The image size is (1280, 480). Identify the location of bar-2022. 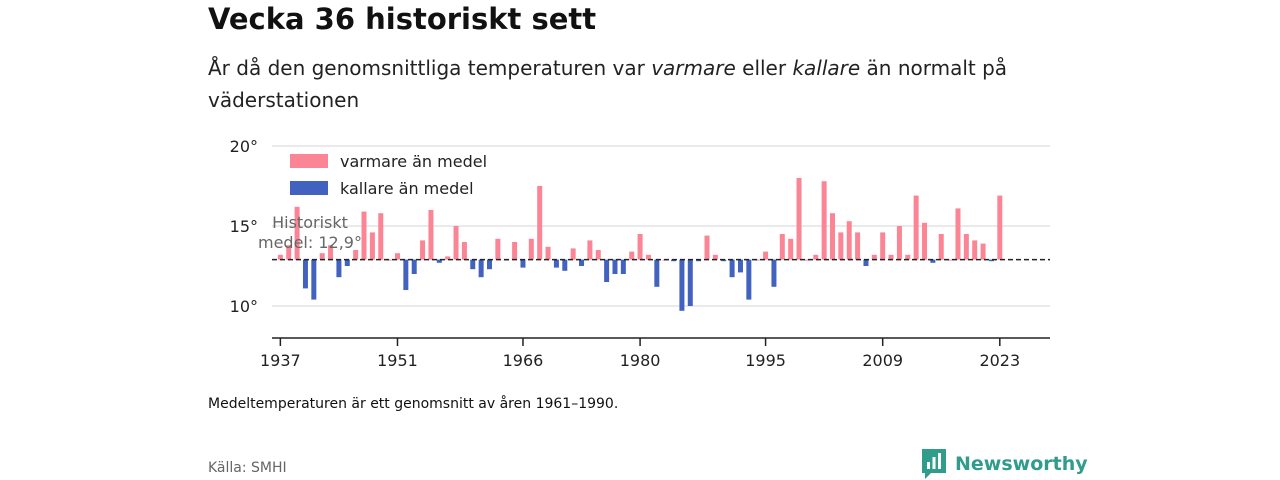
(991, 260).